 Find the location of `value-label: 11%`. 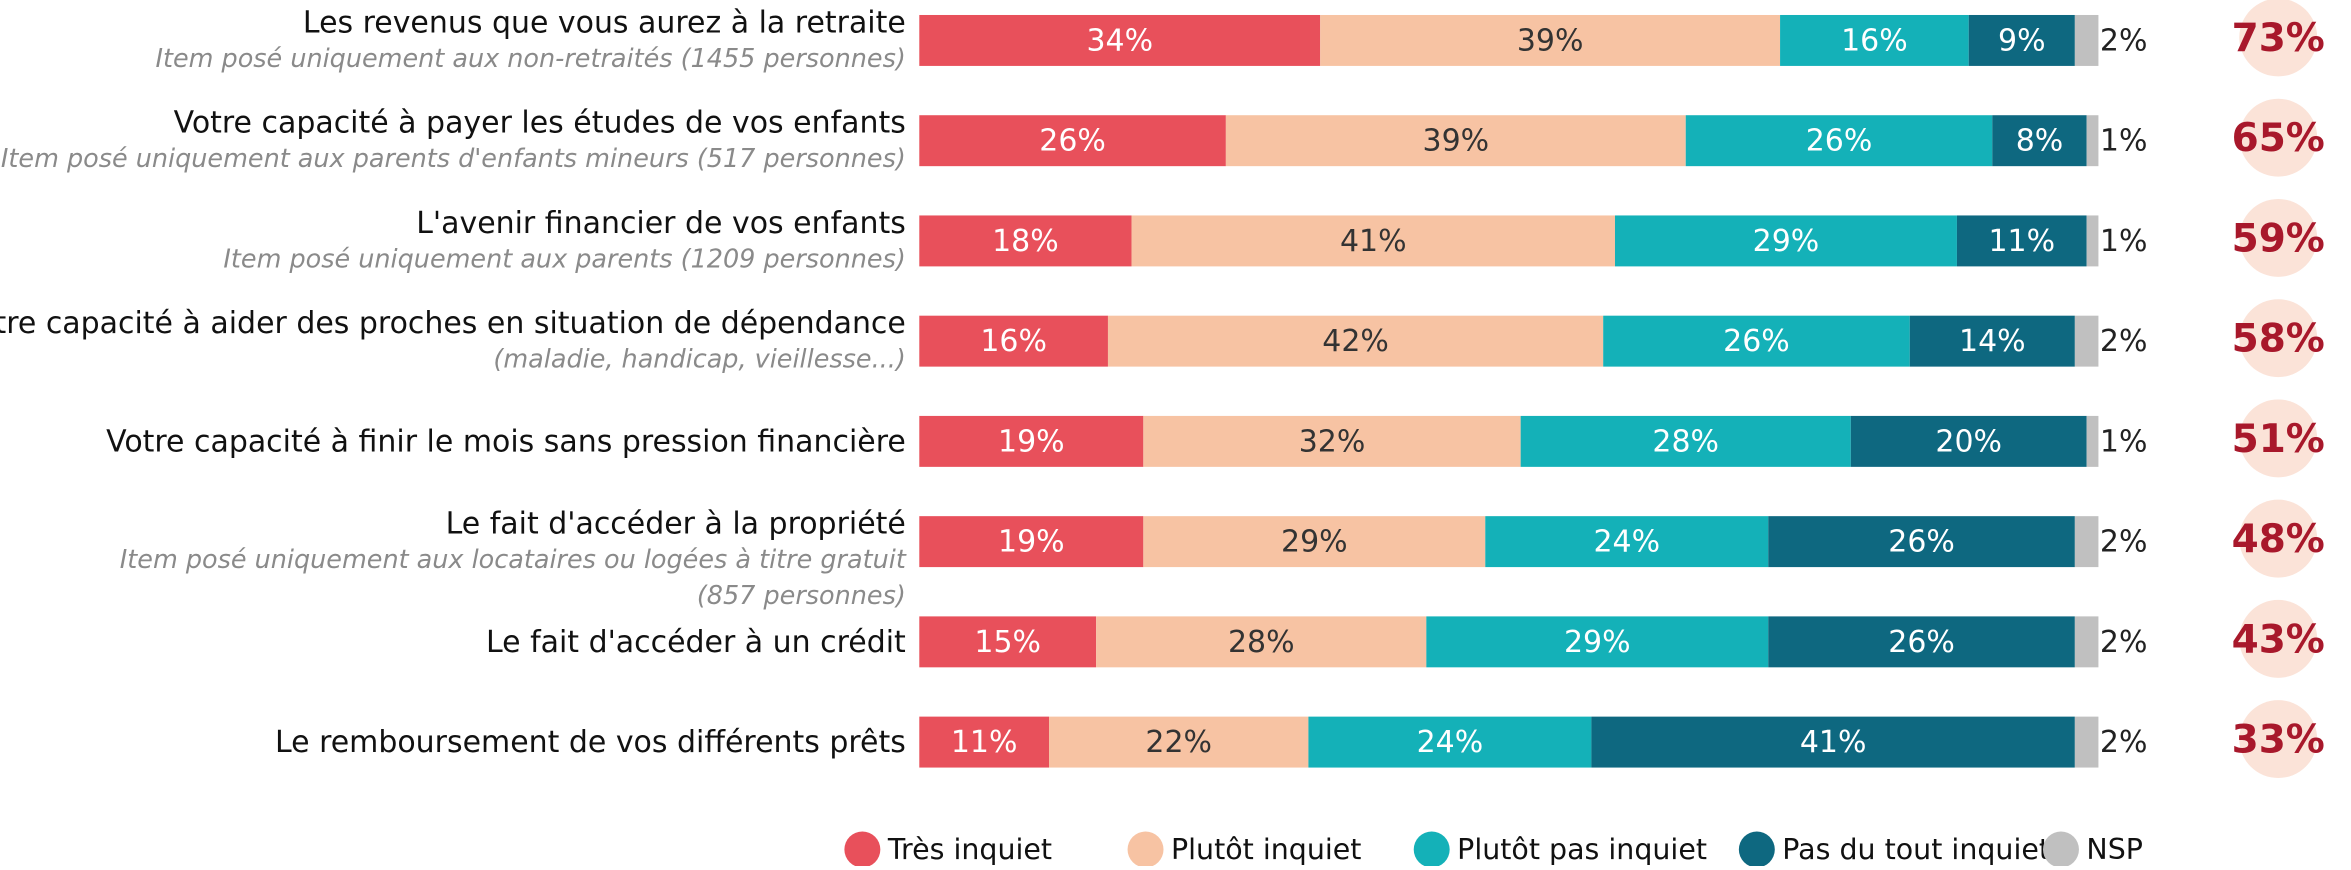

value-label: 11% is located at coordinates (984, 742).